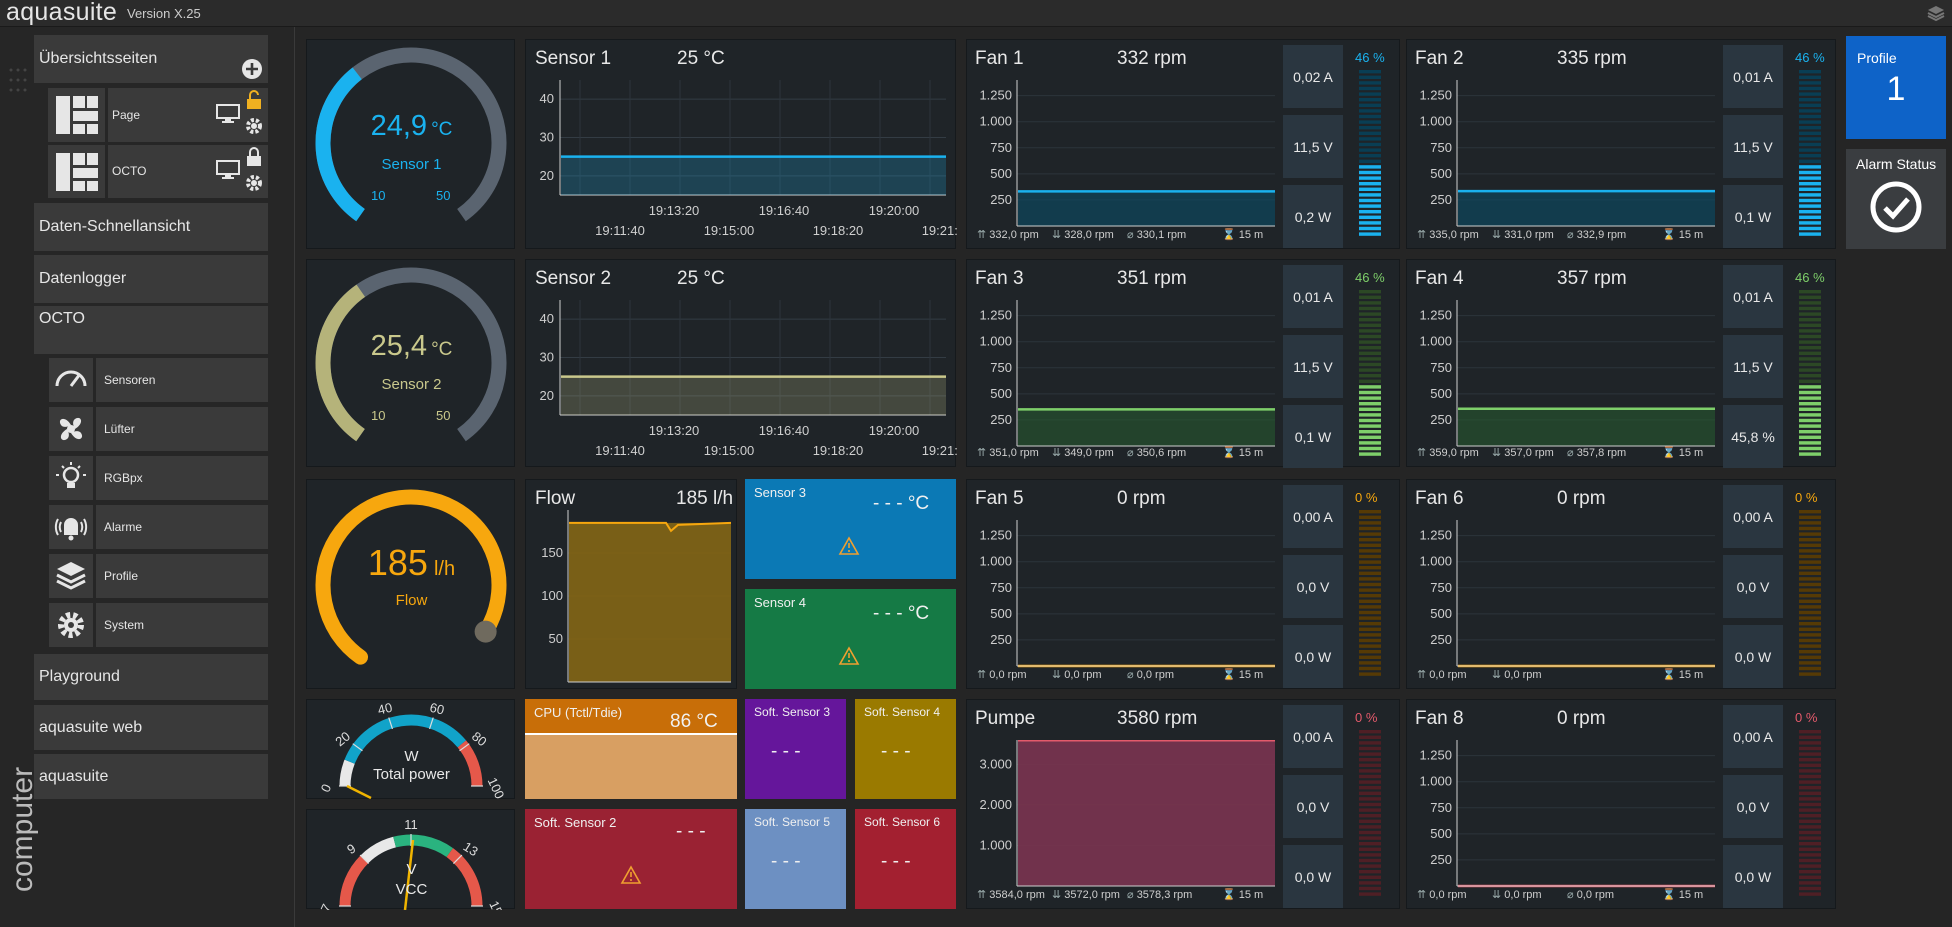 Image resolution: width=1952 pixels, height=927 pixels. What do you see at coordinates (354, 881) in the screenshot?
I see `gauge-segment` at bounding box center [354, 881].